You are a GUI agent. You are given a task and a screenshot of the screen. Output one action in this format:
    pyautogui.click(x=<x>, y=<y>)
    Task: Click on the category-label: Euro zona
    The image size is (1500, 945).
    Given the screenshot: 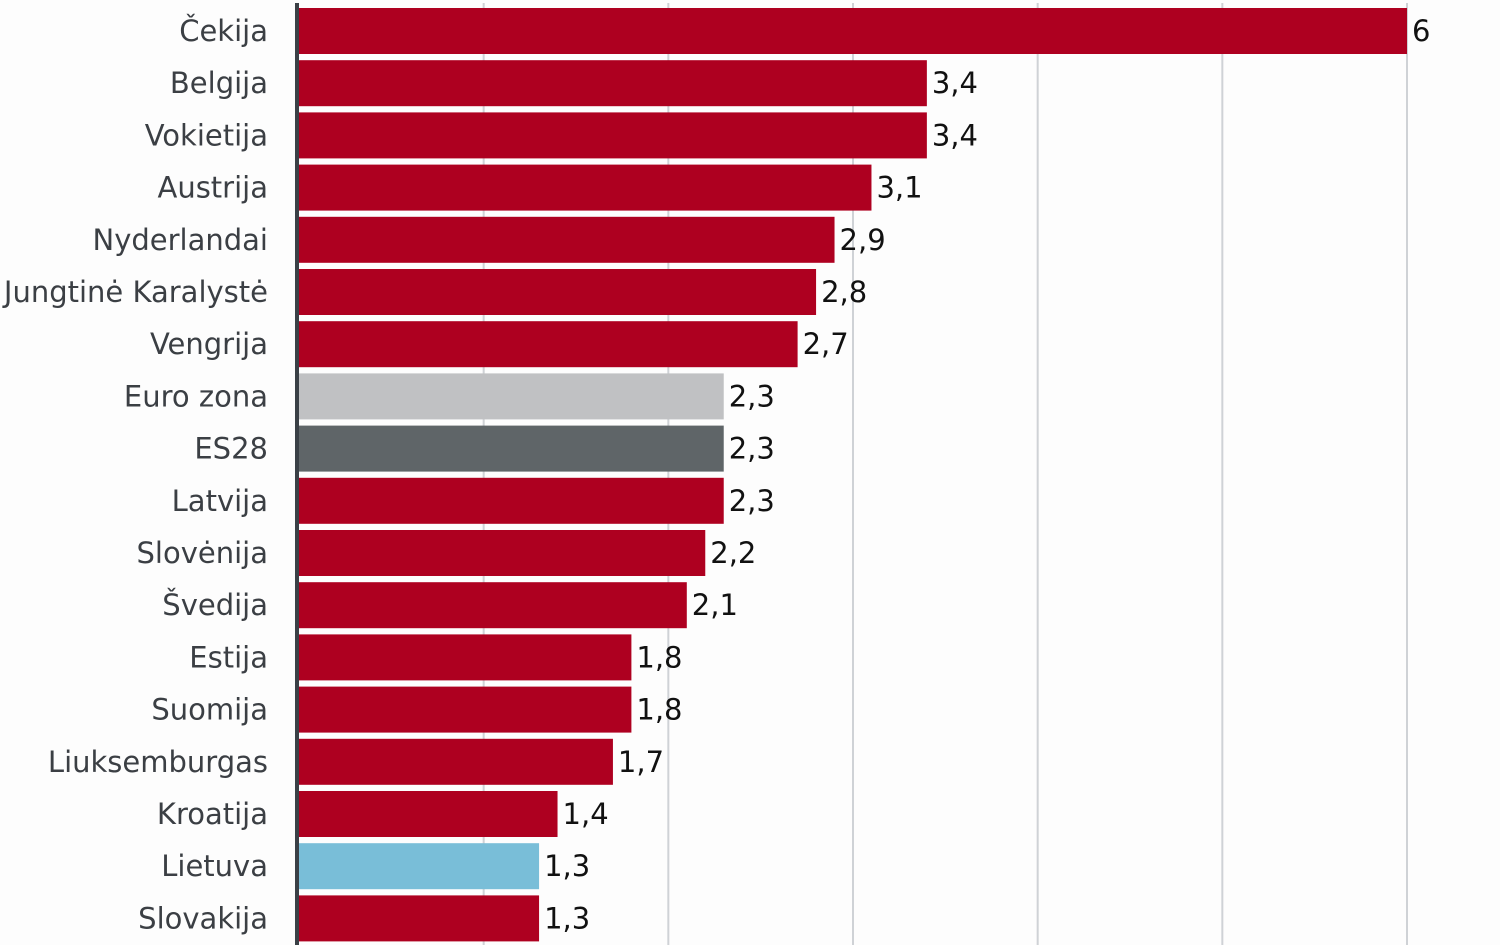 What is the action you would take?
    pyautogui.click(x=196, y=396)
    